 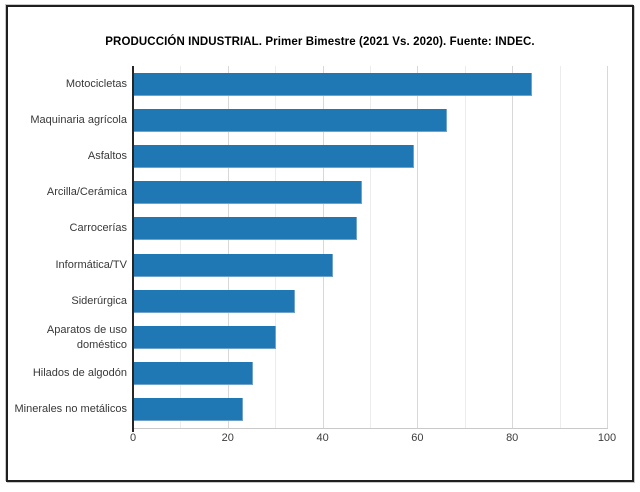 What do you see at coordinates (71, 409) in the screenshot?
I see `category-label: Minerales no metálicos` at bounding box center [71, 409].